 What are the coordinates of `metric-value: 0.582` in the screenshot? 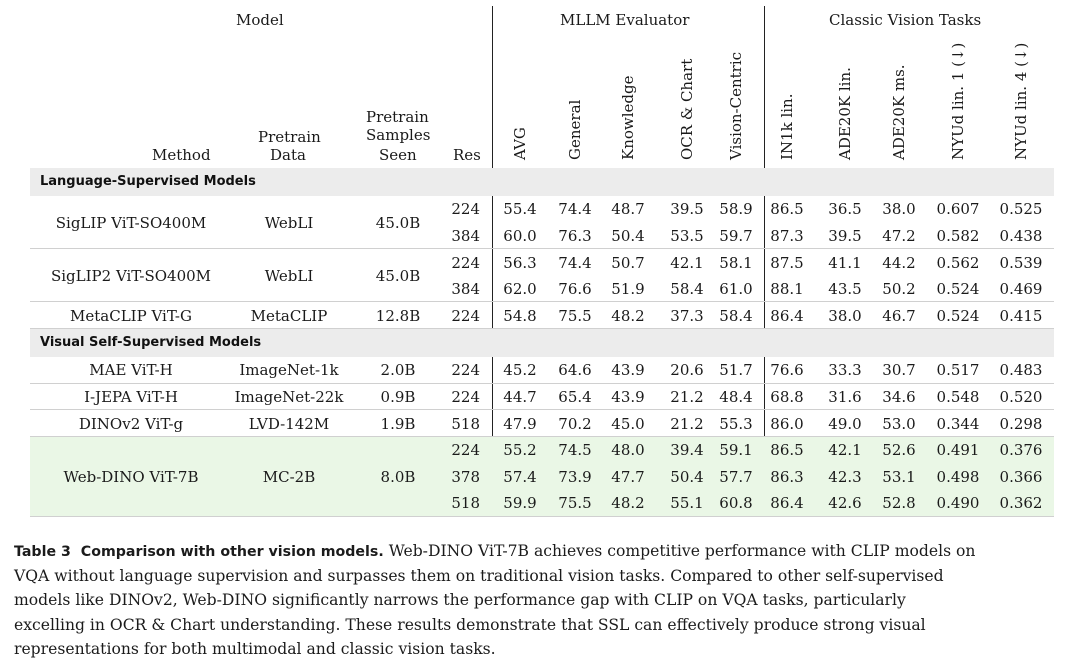 It's located at (958, 235).